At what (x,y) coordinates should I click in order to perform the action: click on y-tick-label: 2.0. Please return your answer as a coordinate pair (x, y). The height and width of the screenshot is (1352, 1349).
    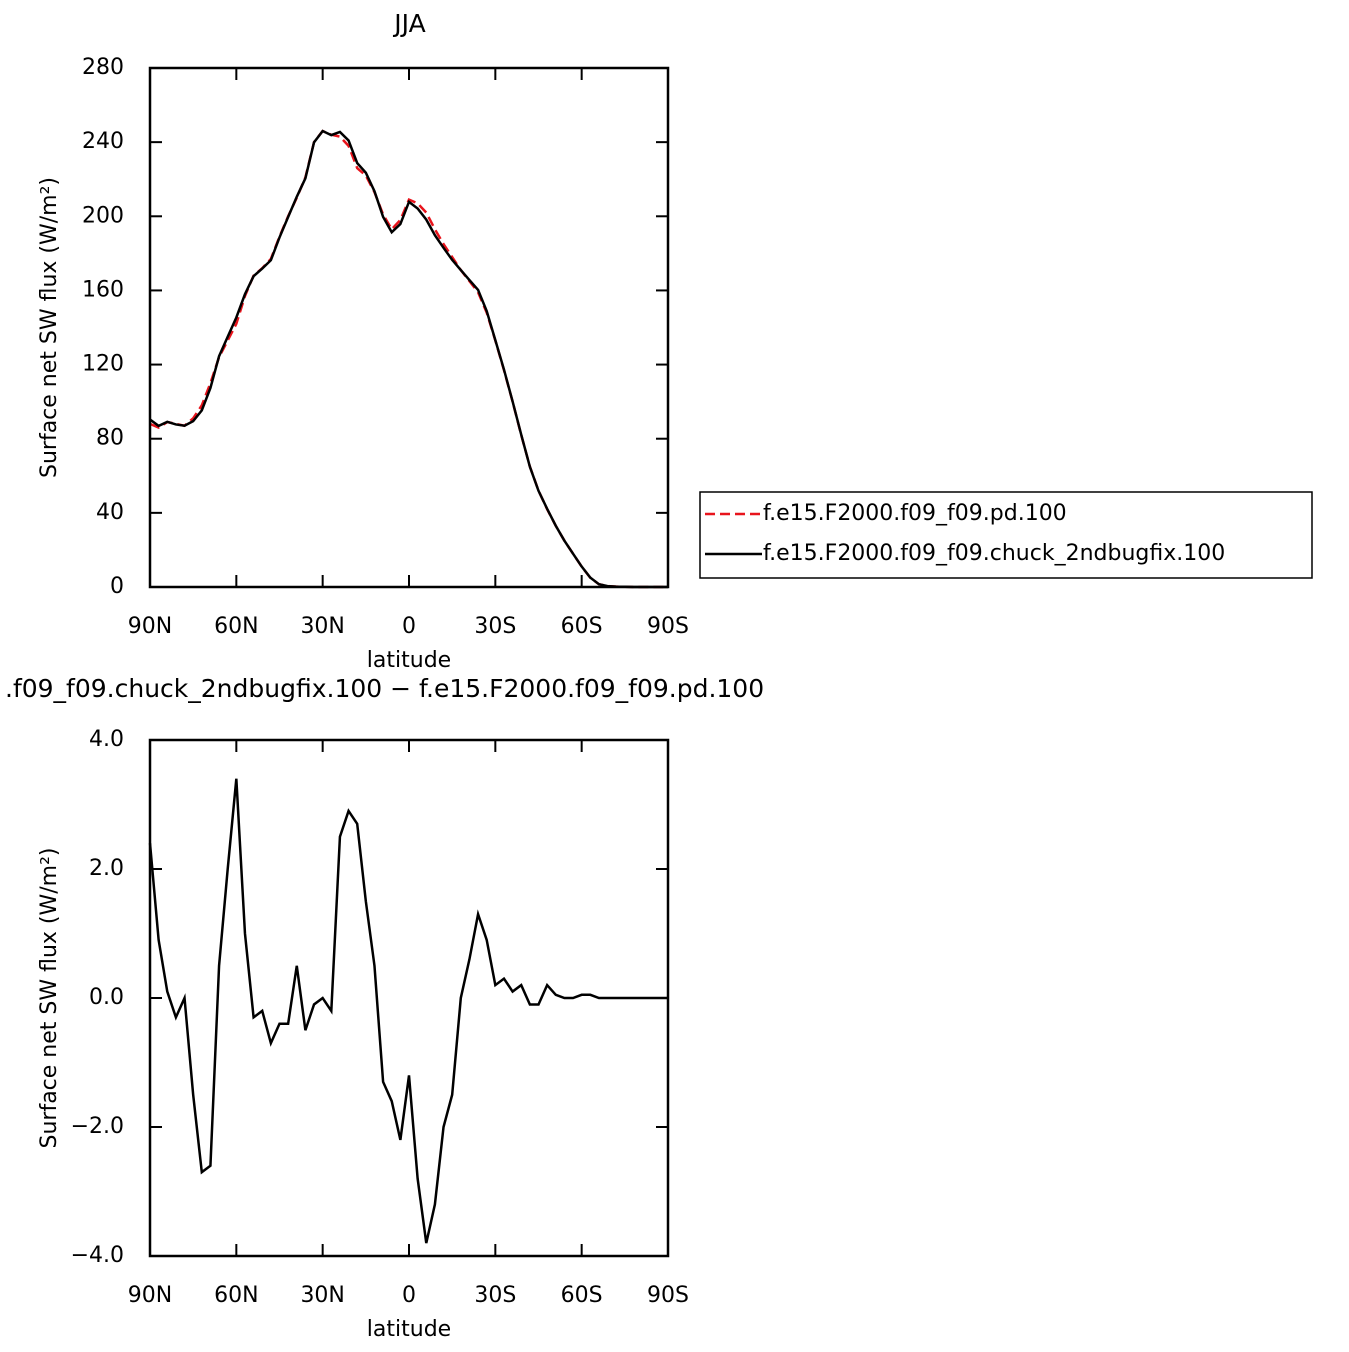
    Looking at the image, I should click on (106, 868).